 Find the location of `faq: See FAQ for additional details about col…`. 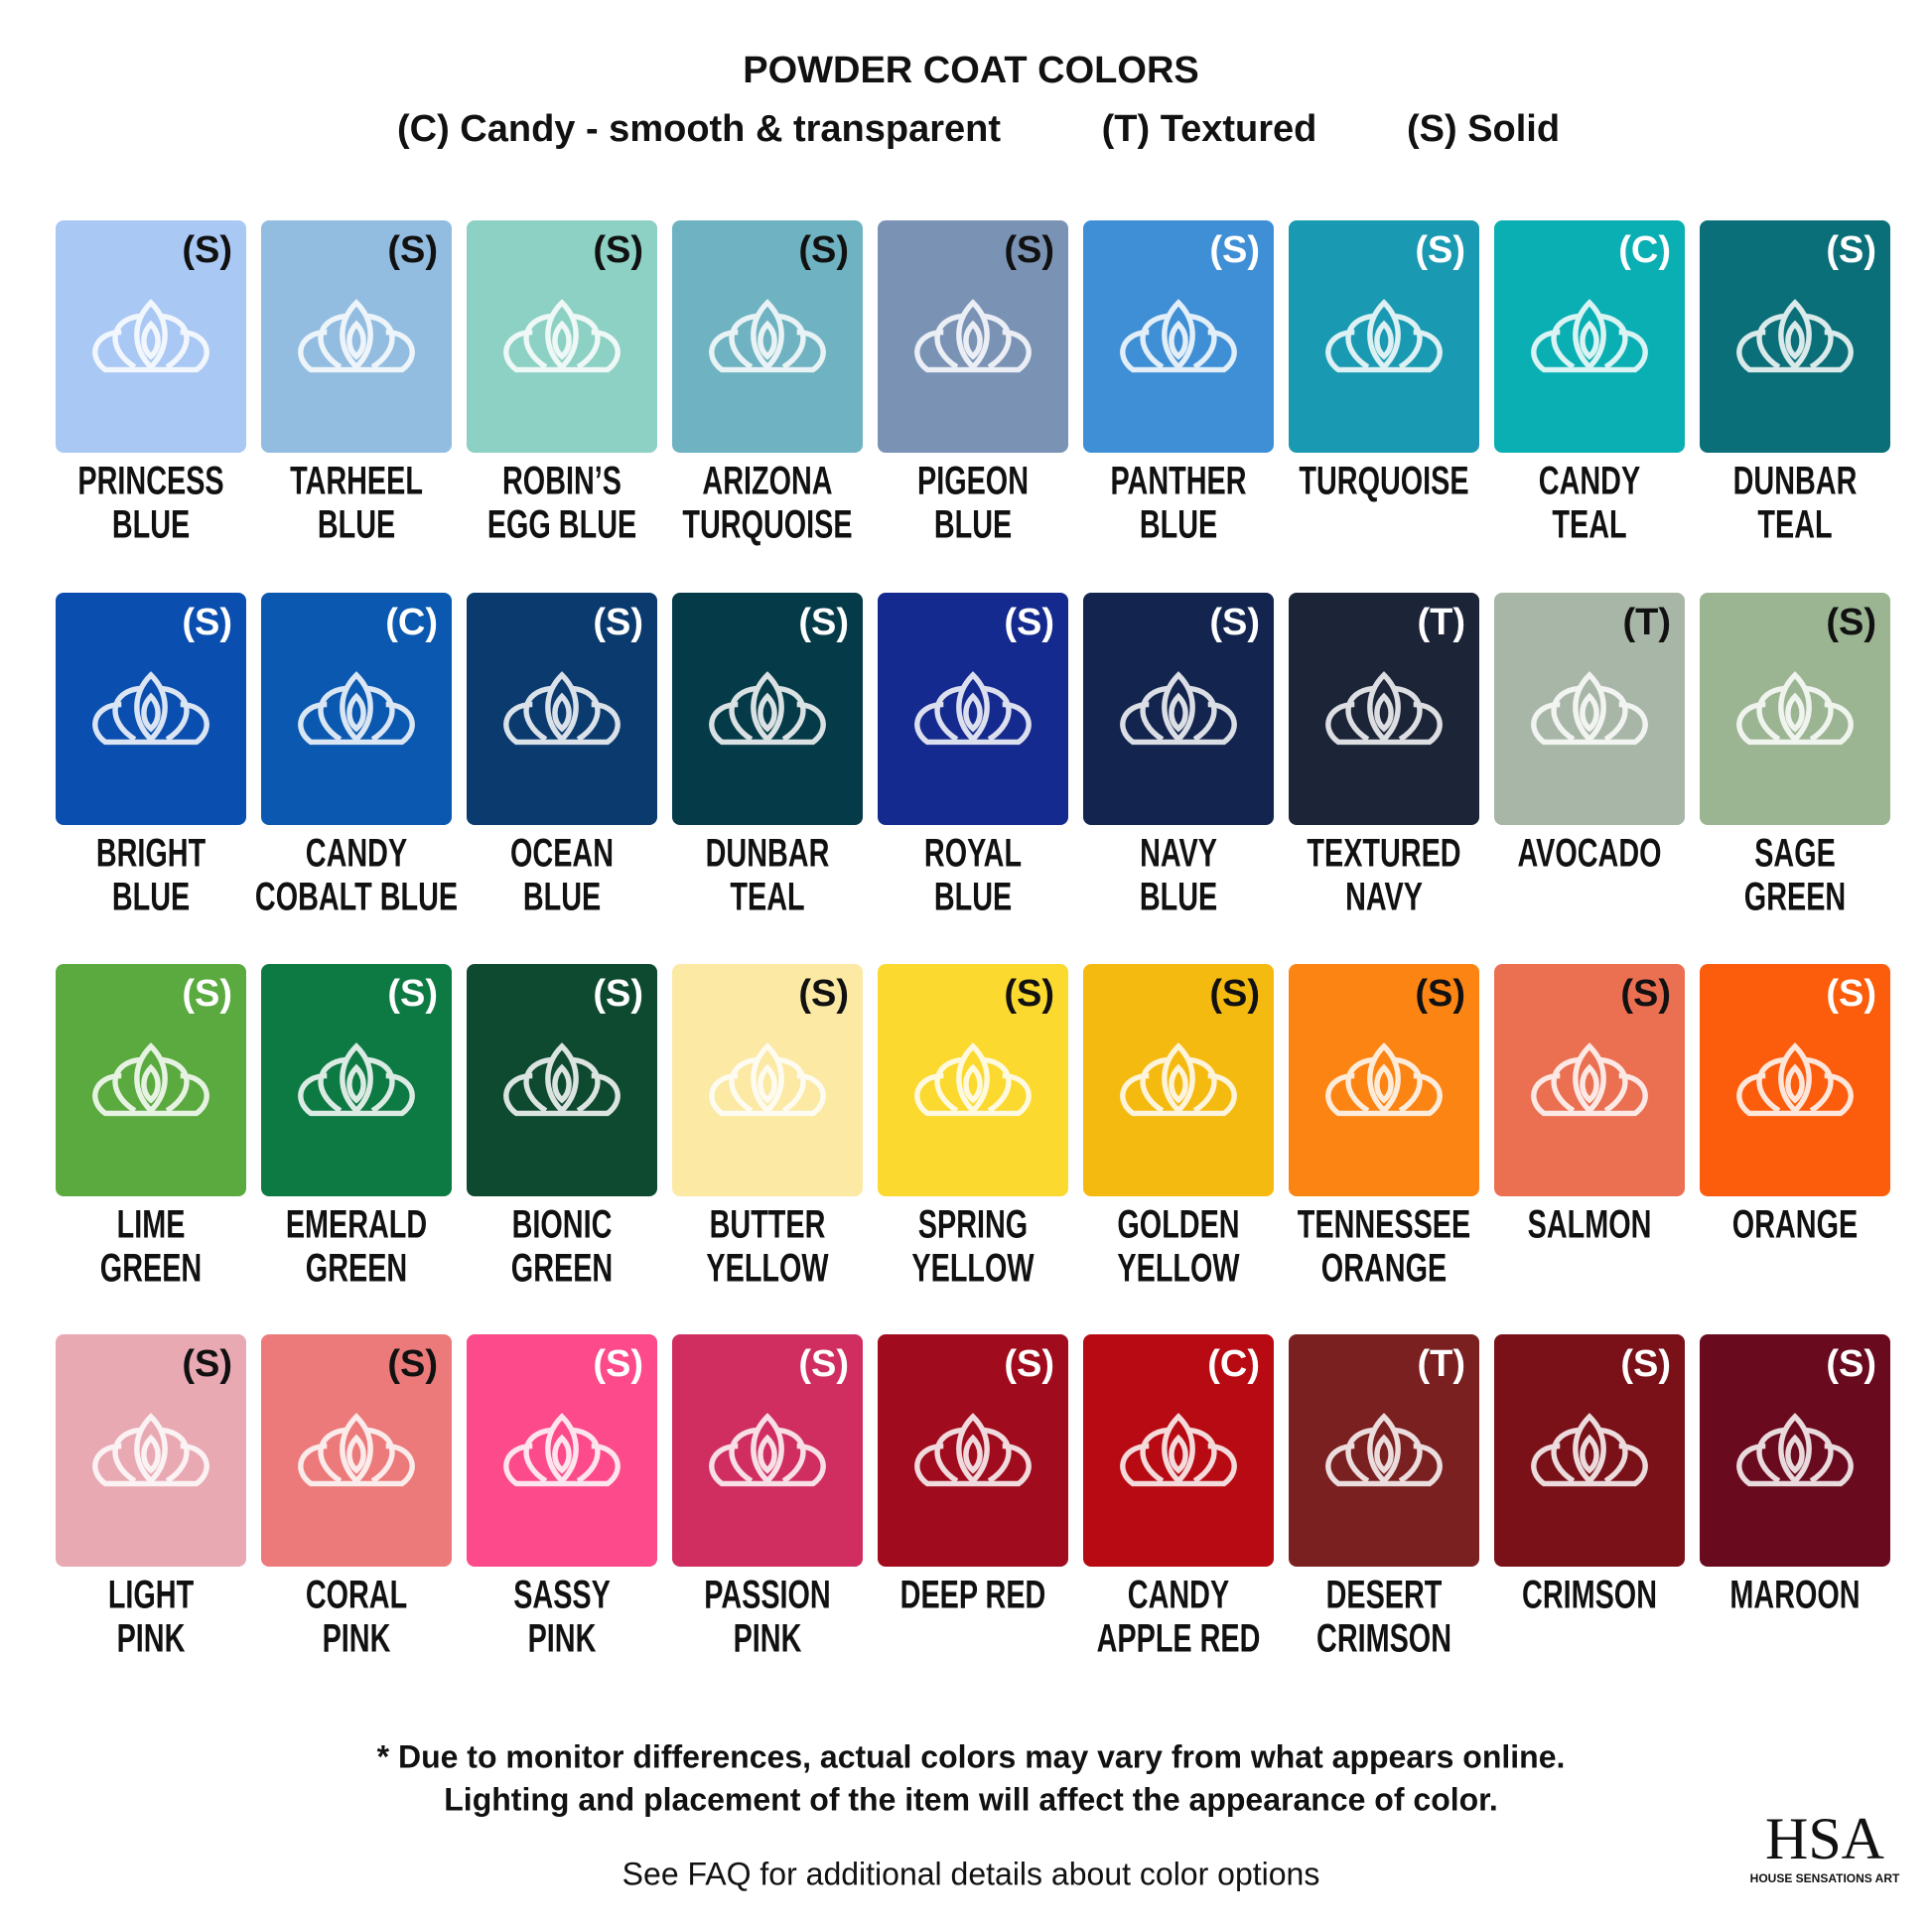

faq: See FAQ for additional details about col… is located at coordinates (971, 1873).